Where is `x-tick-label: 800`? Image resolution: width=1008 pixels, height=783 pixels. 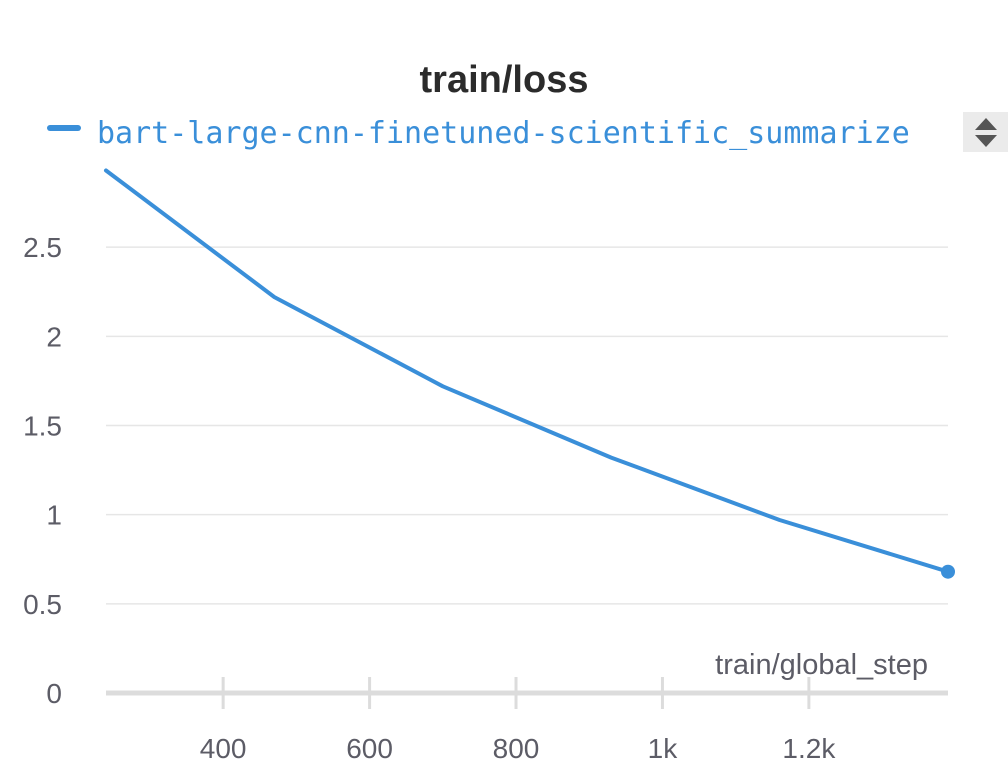 x-tick-label: 800 is located at coordinates (516, 748).